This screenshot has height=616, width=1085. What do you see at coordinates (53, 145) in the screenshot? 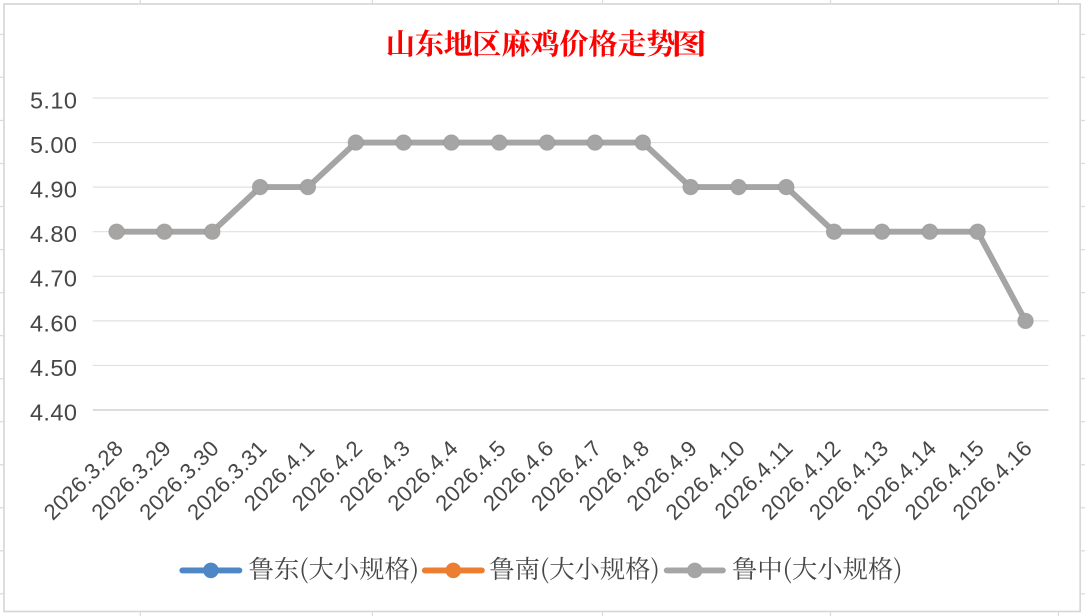
I see `svg-text: 5.00` at bounding box center [53, 145].